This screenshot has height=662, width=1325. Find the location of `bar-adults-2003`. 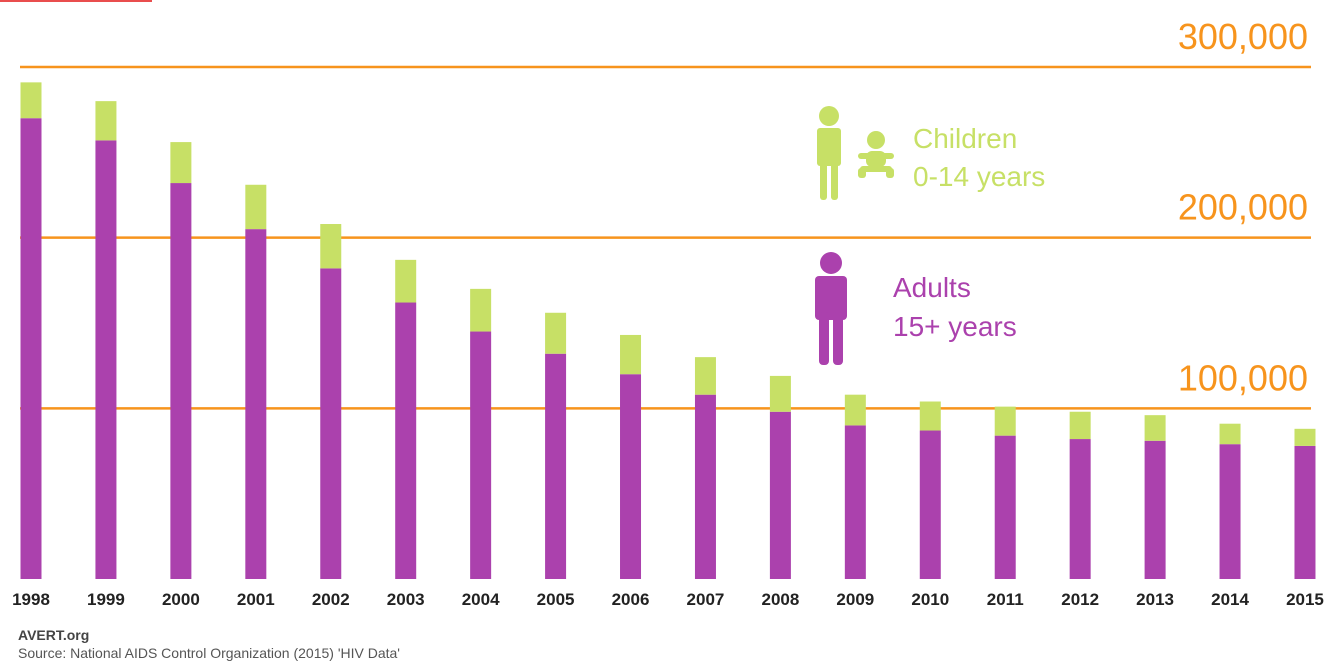

bar-adults-2003 is located at coordinates (406, 440).